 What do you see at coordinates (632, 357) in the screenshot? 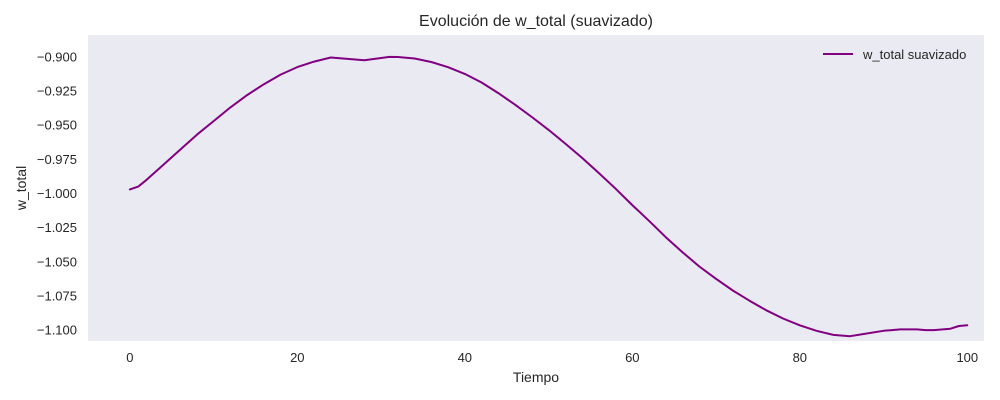
I see `x-tick-label: 60` at bounding box center [632, 357].